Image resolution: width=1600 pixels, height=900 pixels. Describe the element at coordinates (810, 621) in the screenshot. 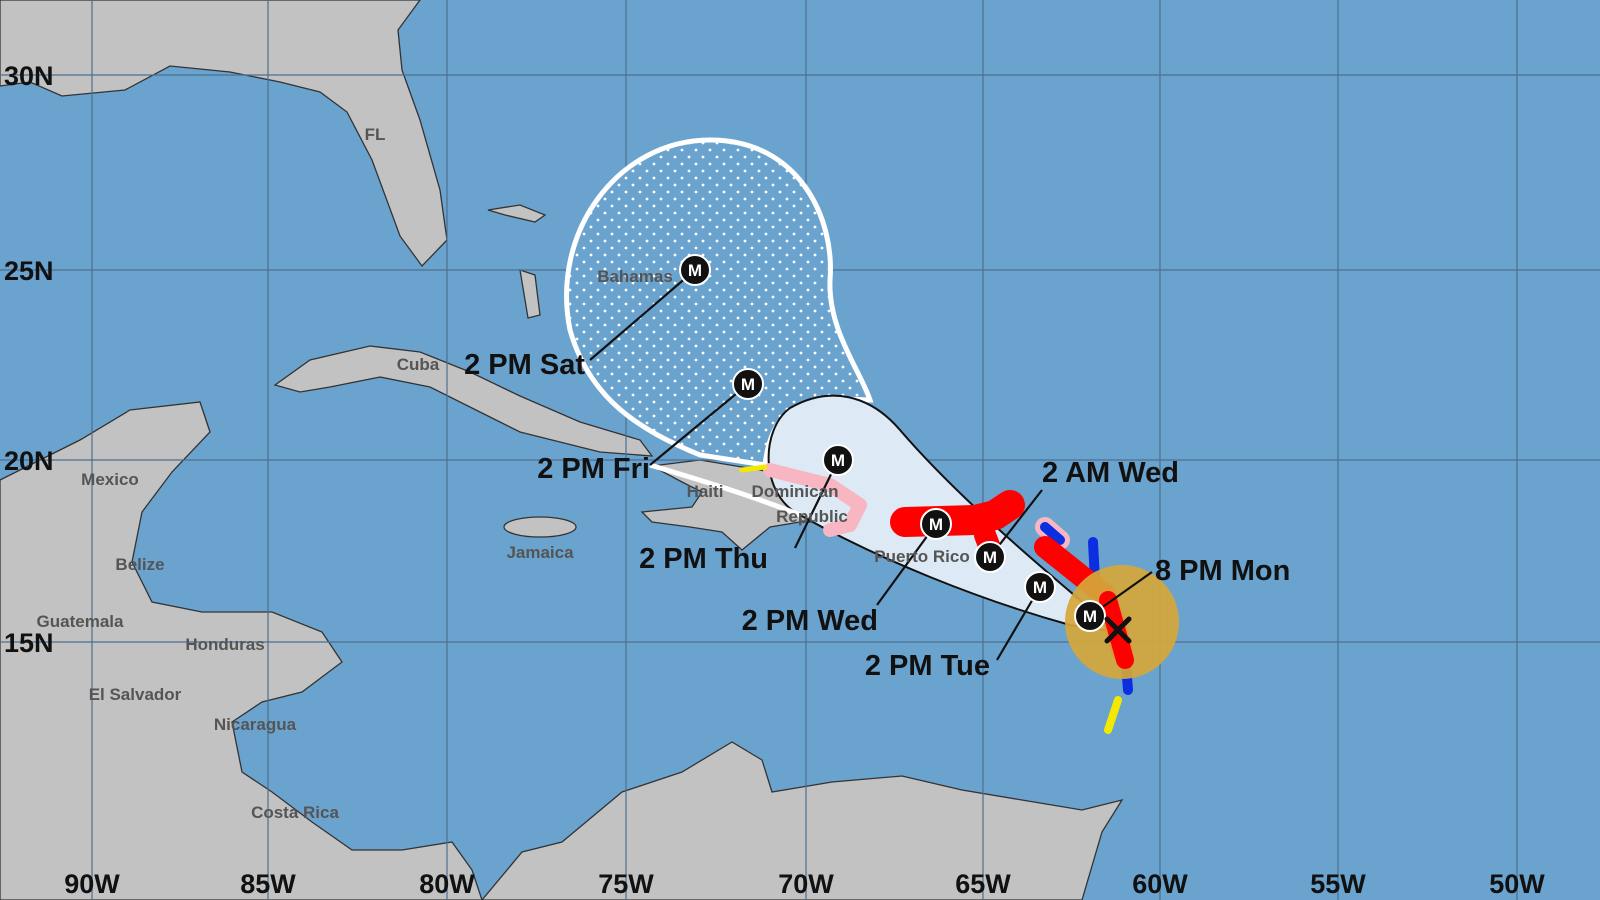

I see `forecast-time-label: 2 PM Wed` at that location.